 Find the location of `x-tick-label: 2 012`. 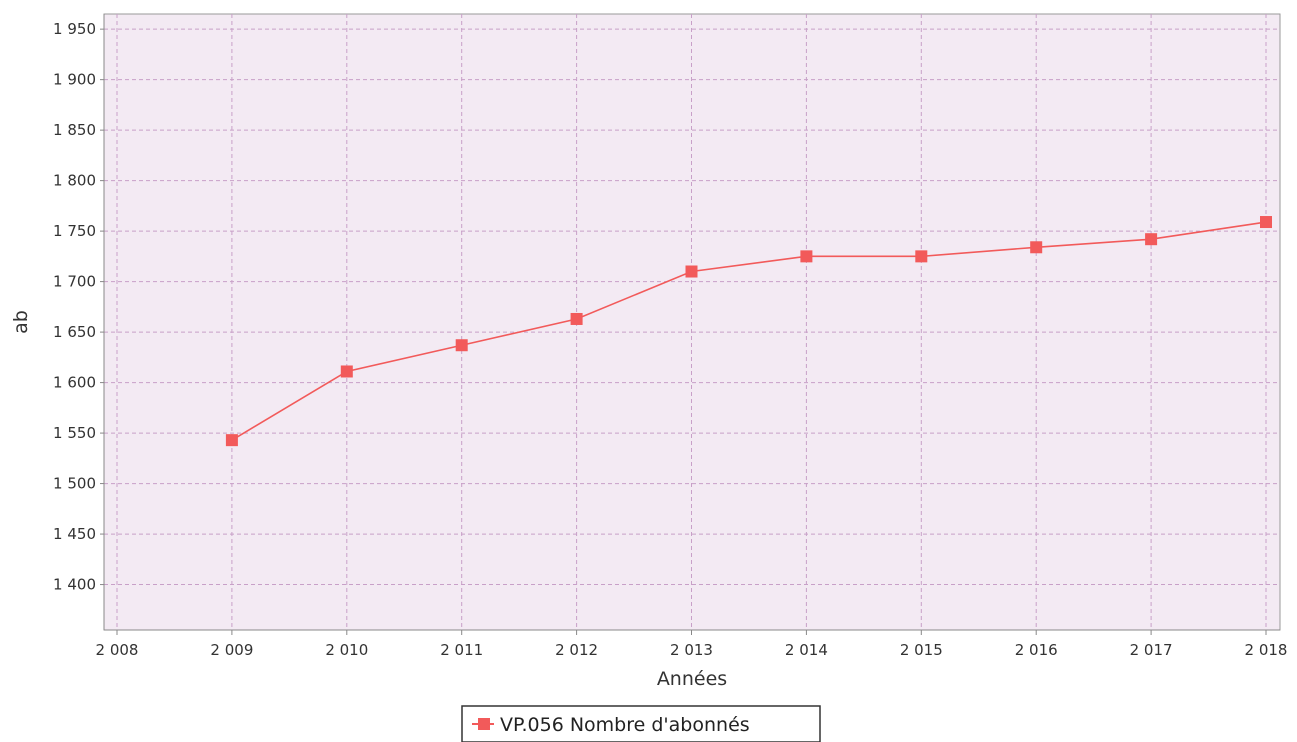

x-tick-label: 2 012 is located at coordinates (576, 650).